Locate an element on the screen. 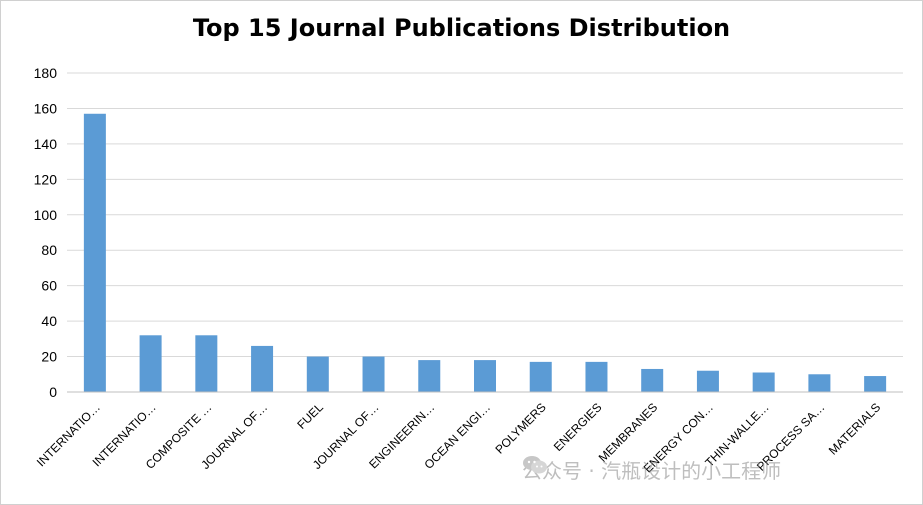 The height and width of the screenshot is (505, 923). y-tick-label: 180 is located at coordinates (46, 73).